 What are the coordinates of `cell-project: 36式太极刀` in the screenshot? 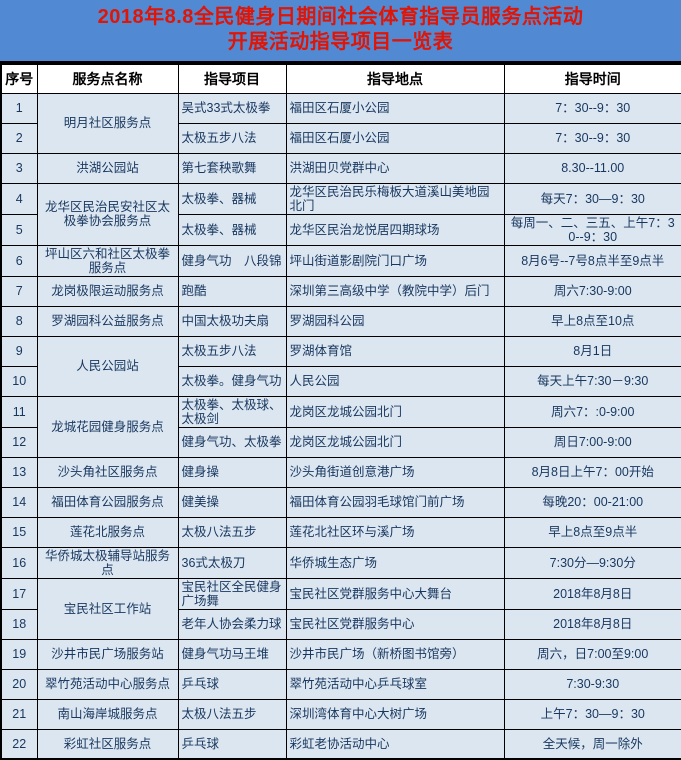 It's located at (232, 562).